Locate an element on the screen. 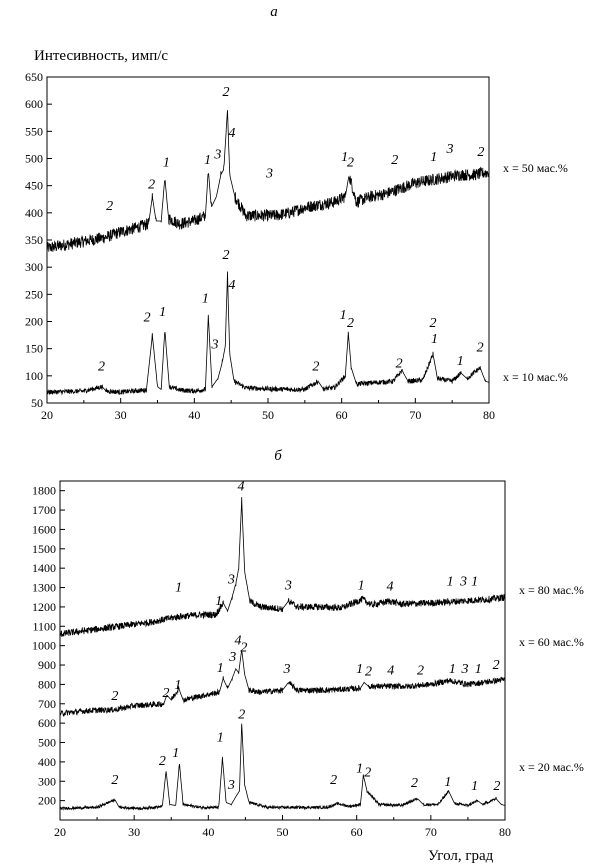 Image resolution: width=615 pixels, height=867 pixels. y-tick-label: 1100 is located at coordinates (44, 626).